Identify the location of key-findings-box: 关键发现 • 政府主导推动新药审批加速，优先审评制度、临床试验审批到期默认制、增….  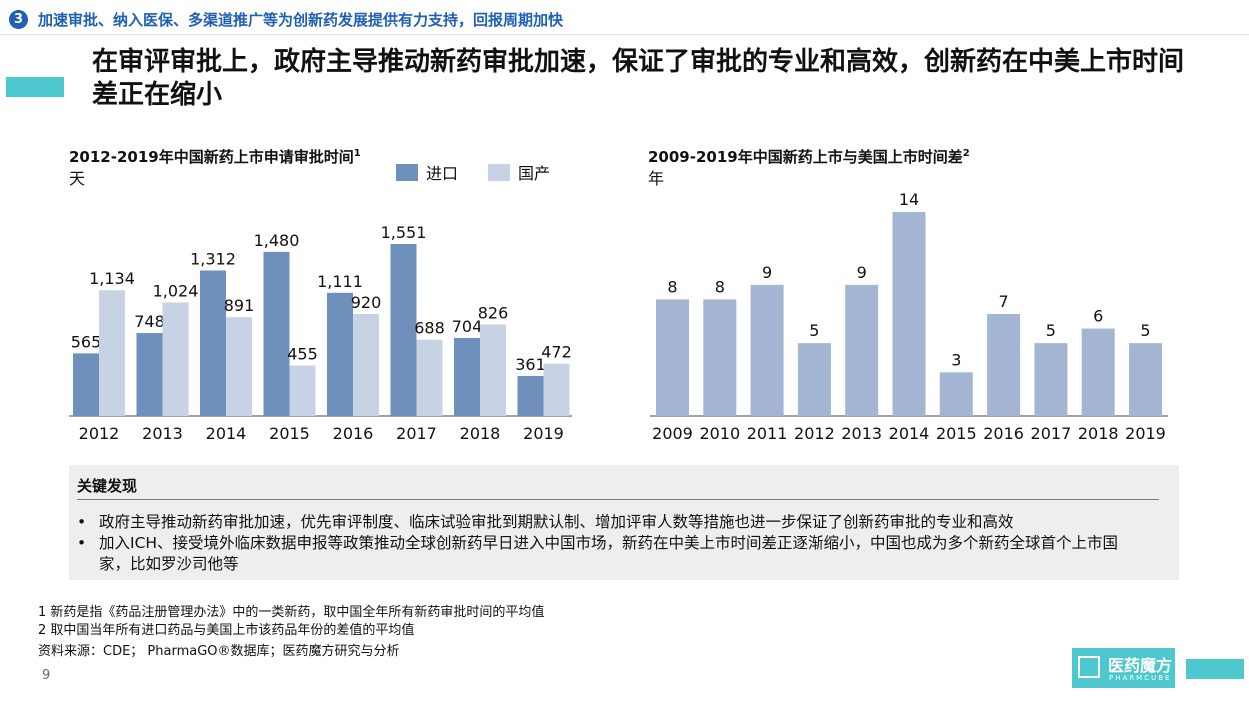
(624, 522).